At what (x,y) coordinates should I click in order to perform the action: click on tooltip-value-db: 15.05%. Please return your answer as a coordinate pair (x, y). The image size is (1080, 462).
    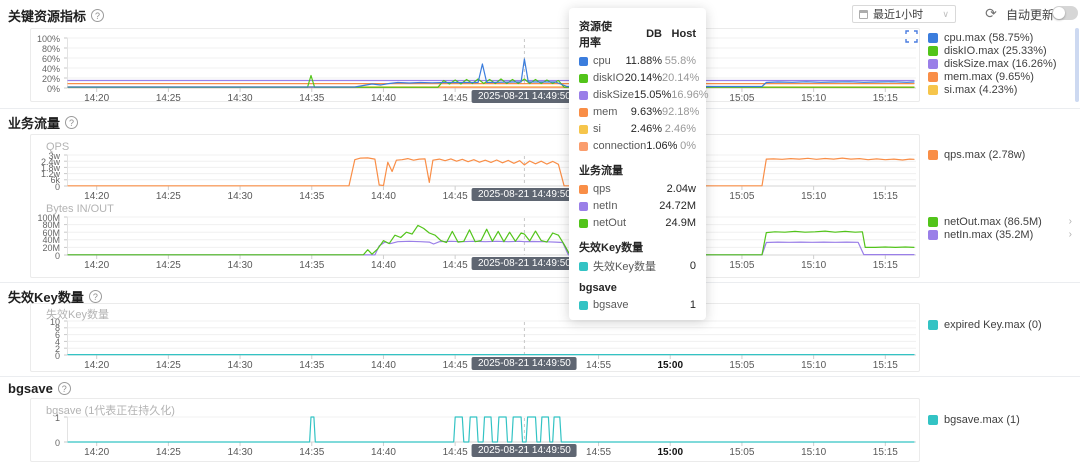
    Looking at the image, I should click on (652, 95).